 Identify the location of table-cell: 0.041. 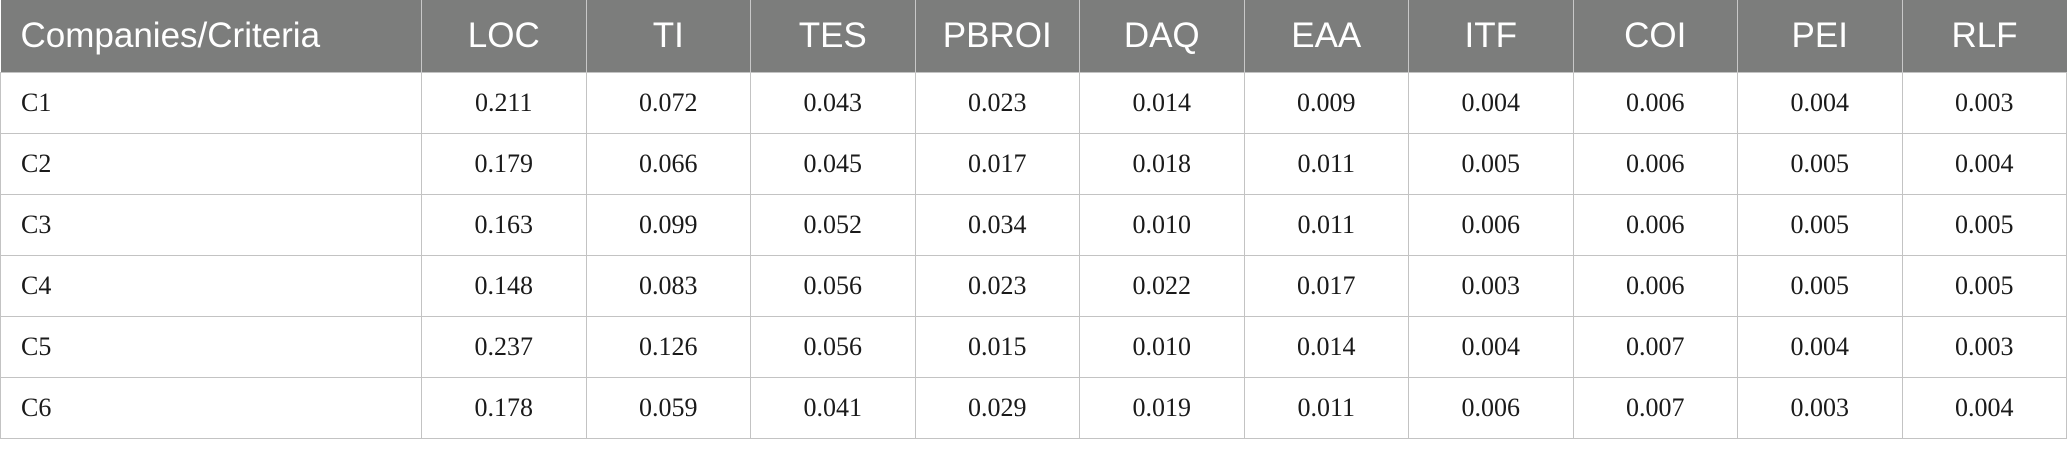
(833, 408).